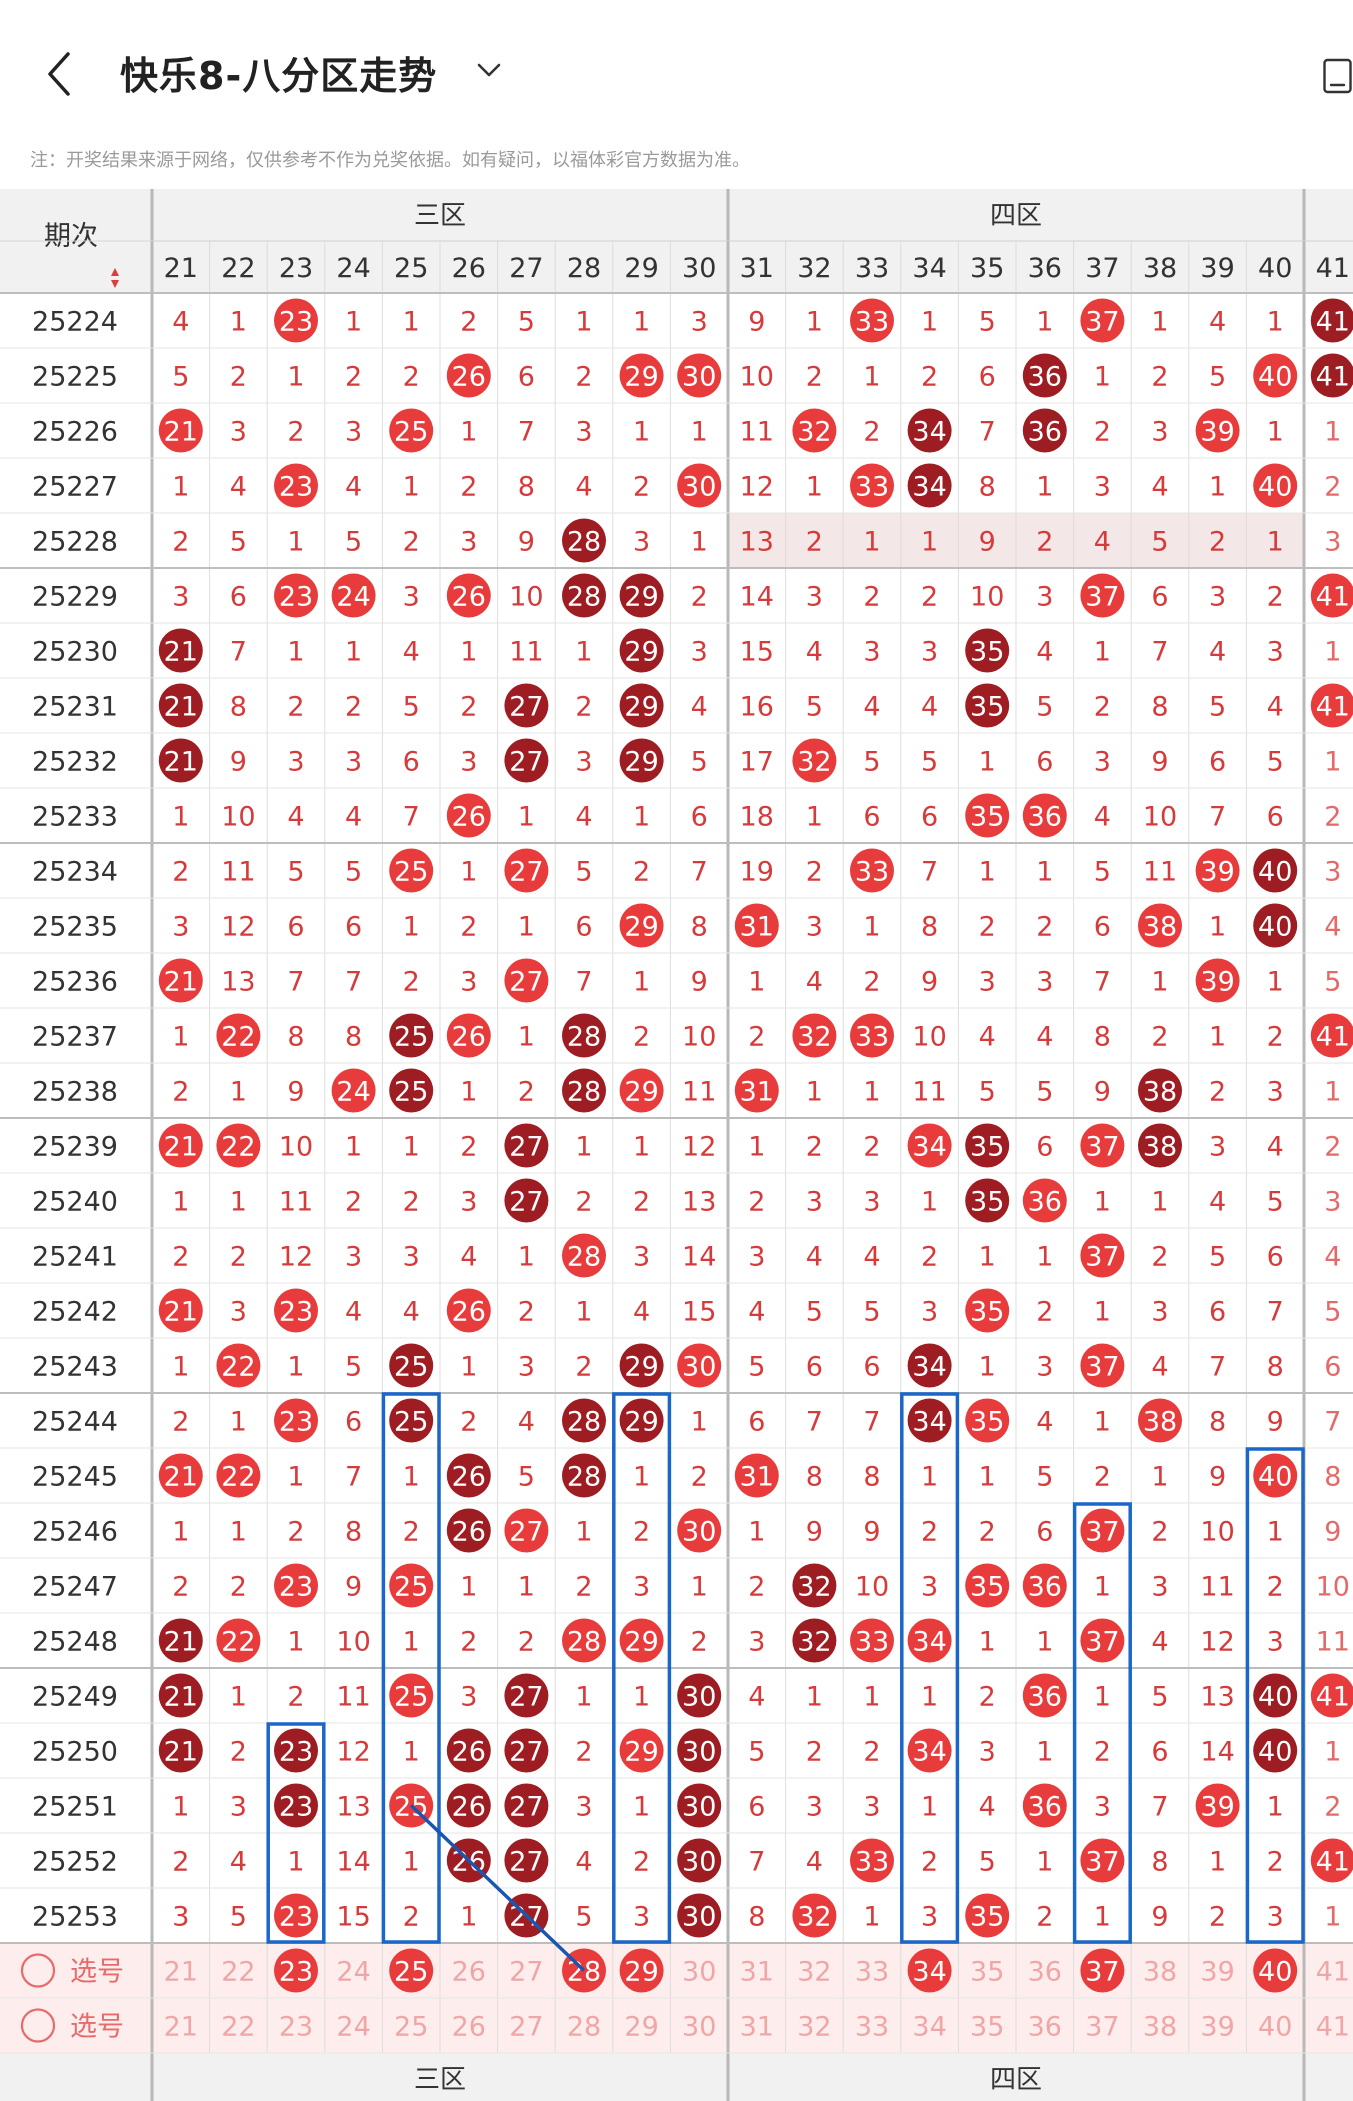 Image resolution: width=1353 pixels, height=2101 pixels. Describe the element at coordinates (584, 2027) in the screenshot. I see `select-number: 28` at that location.